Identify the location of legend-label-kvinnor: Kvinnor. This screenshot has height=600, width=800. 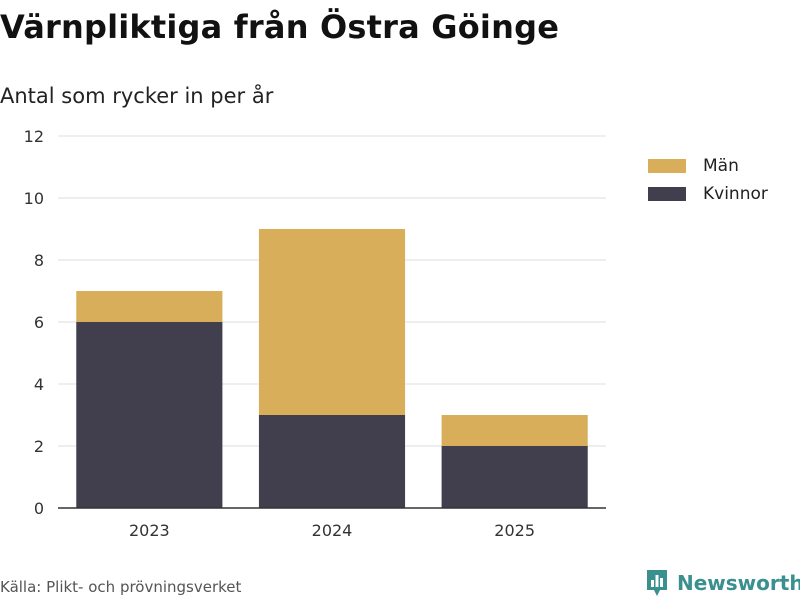
(735, 194).